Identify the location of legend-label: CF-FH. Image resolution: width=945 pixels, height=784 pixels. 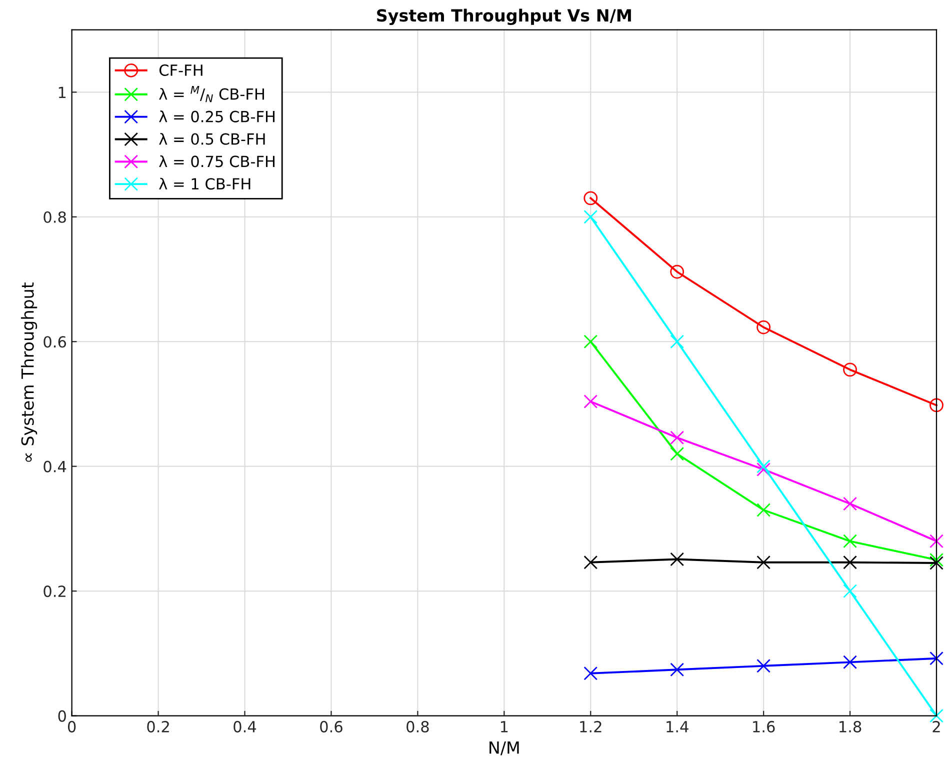
(180, 70).